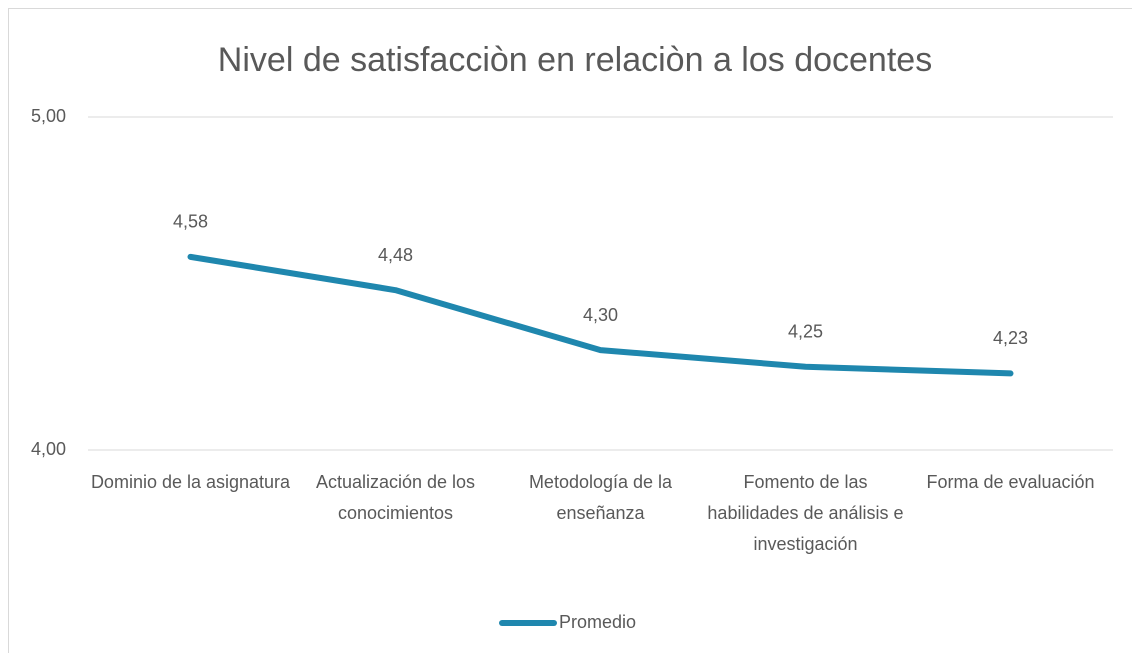 This screenshot has height=653, width=1132. What do you see at coordinates (1010, 482) in the screenshot?
I see `x-tick-label: Forma de evaluación` at bounding box center [1010, 482].